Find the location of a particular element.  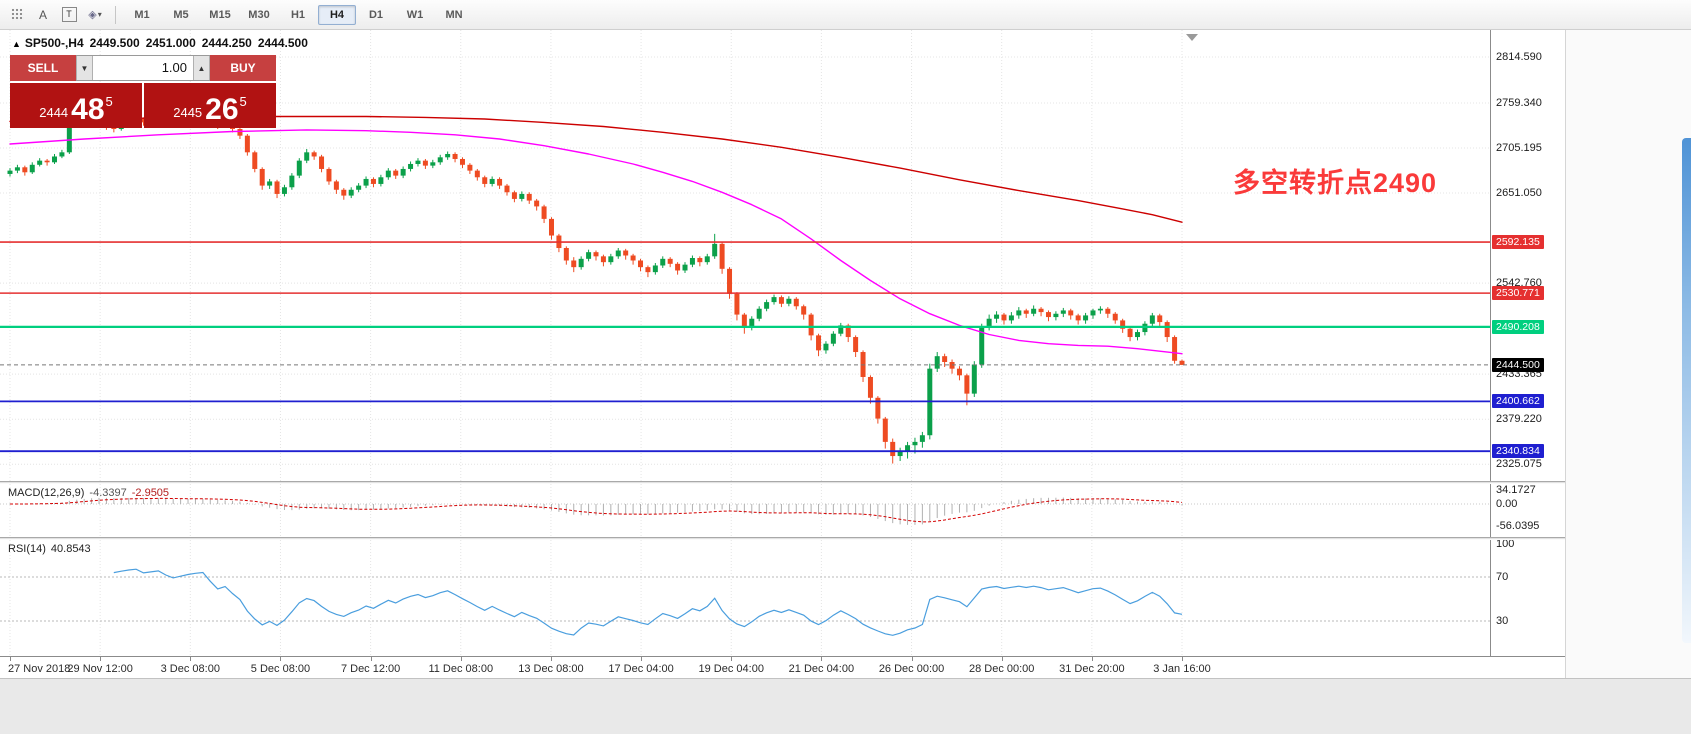

timeframe-m15: M15 is located at coordinates (220, 14).